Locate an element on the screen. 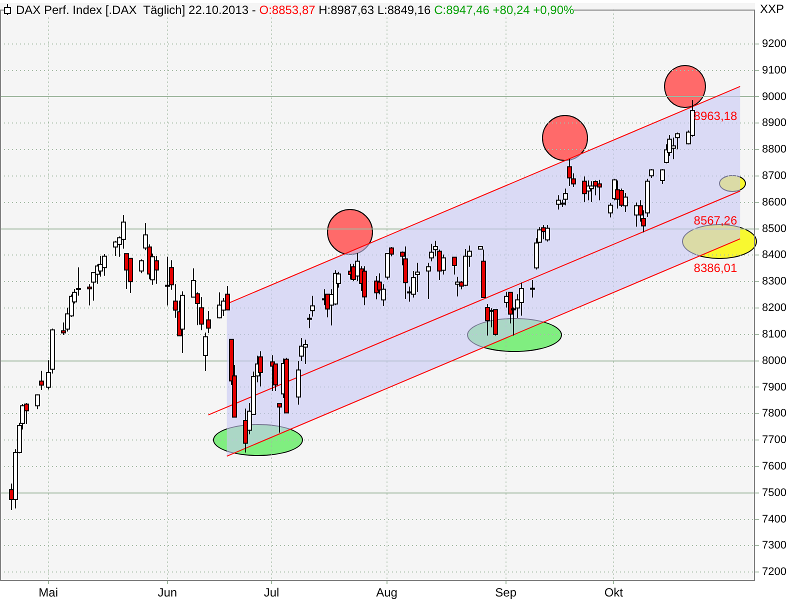 The width and height of the screenshot is (800, 600). y-tick-label: 8500 is located at coordinates (774, 228).